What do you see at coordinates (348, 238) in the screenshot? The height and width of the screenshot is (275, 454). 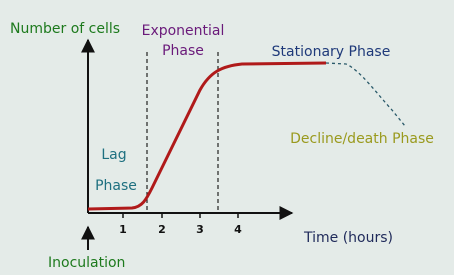 I see `x-axis-label: Time (hours)` at bounding box center [348, 238].